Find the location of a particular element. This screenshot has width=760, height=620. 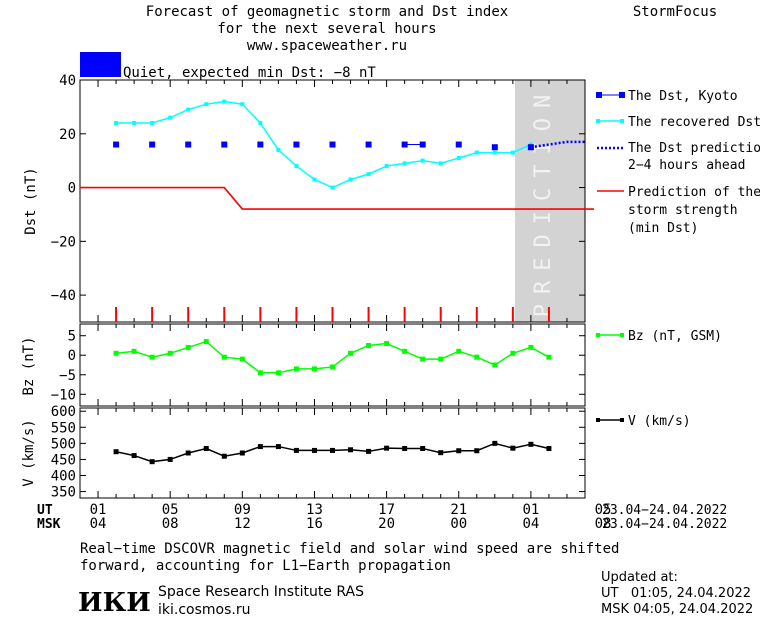

prediction-label: PREDICTION is located at coordinates (543, 201).